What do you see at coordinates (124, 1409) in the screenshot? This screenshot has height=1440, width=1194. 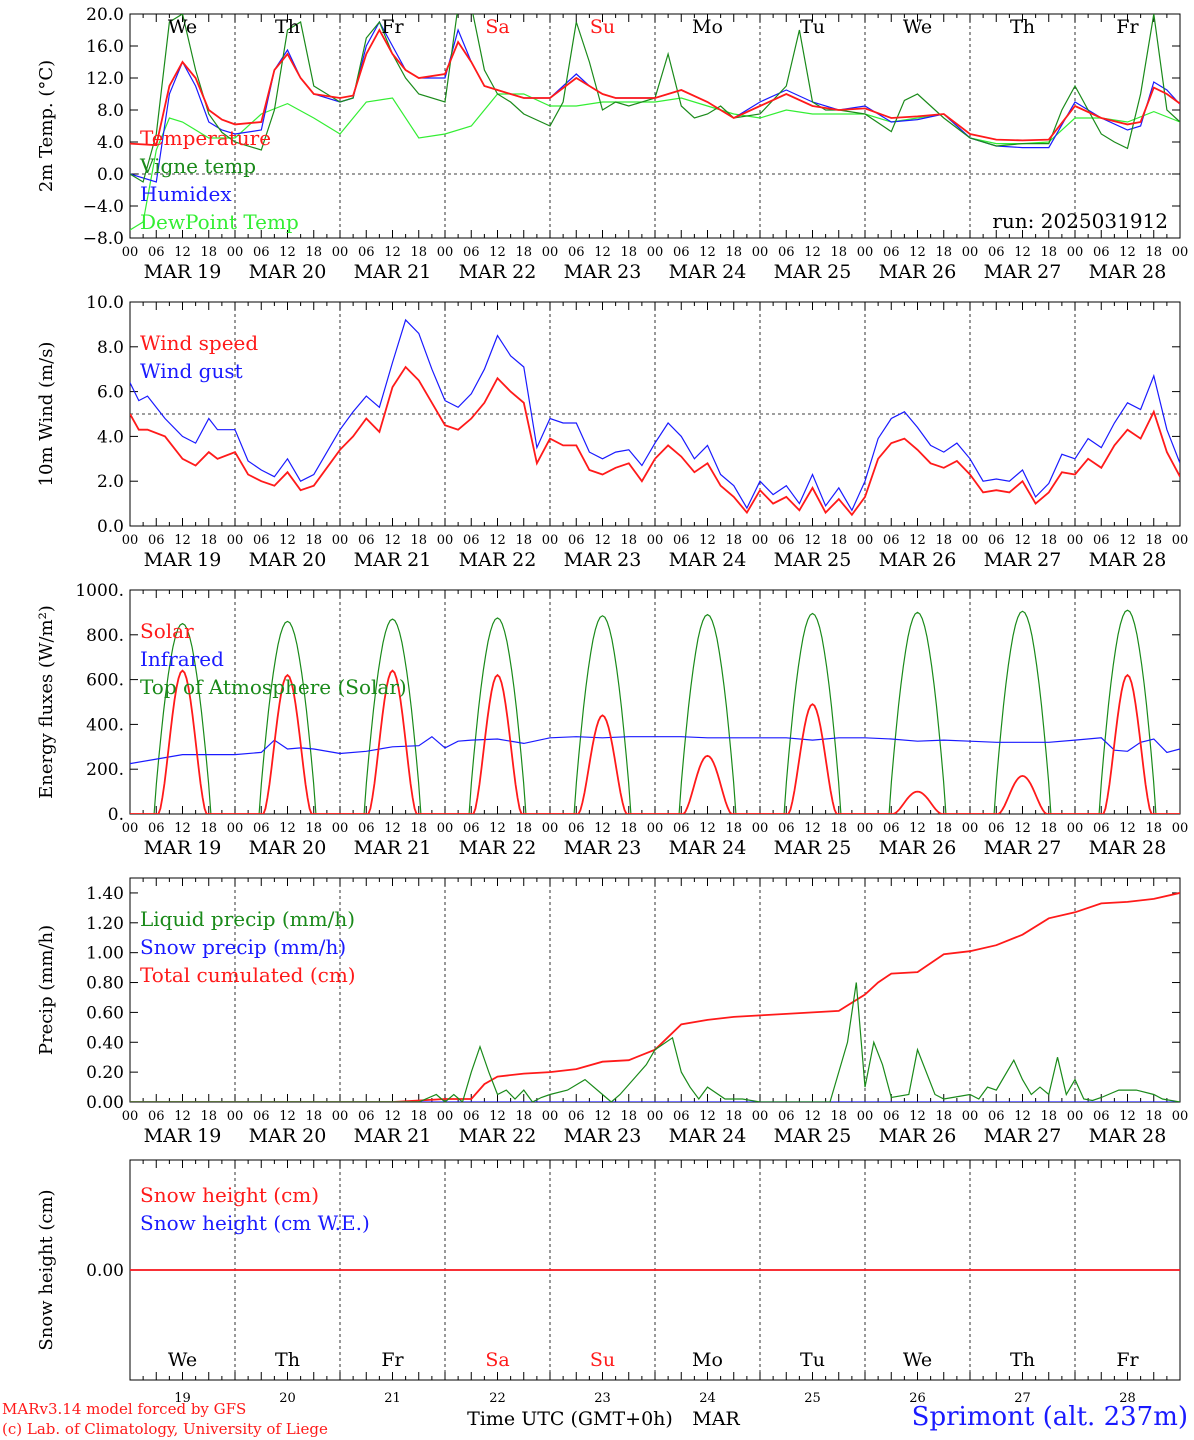 I see `footer-model-text: MARv3.14 model forced by GFS` at bounding box center [124, 1409].